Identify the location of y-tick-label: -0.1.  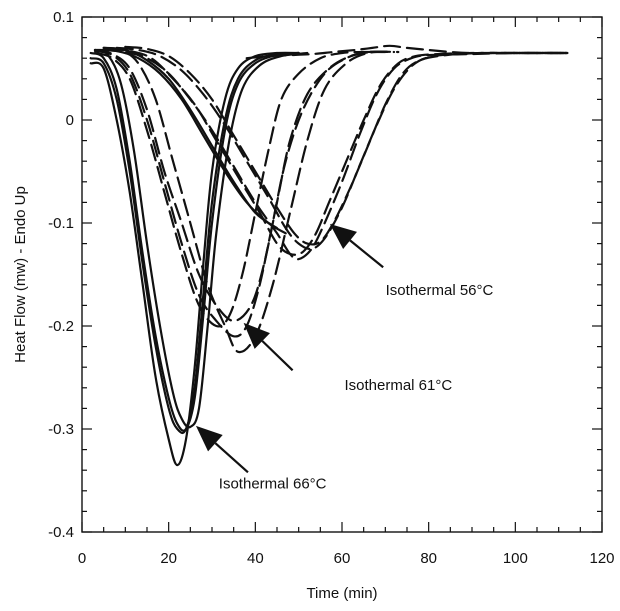
(61, 223).